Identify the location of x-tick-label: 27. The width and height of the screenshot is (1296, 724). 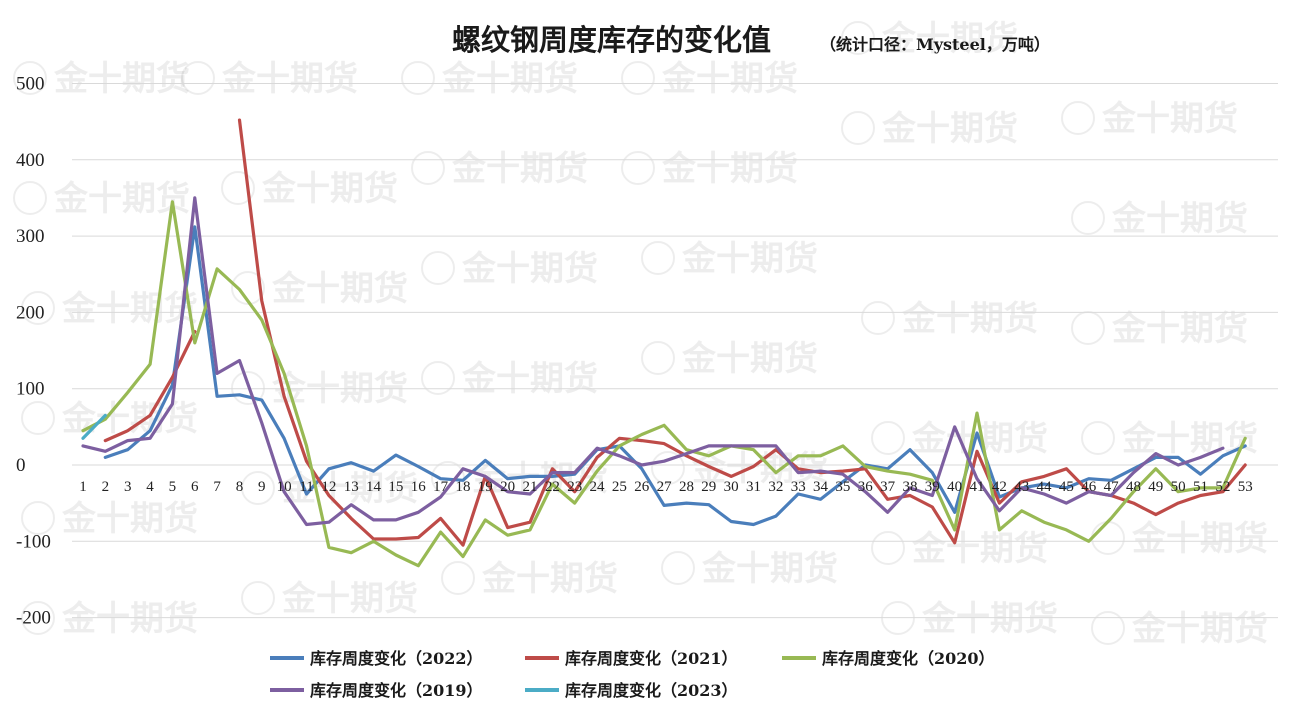
(665, 487).